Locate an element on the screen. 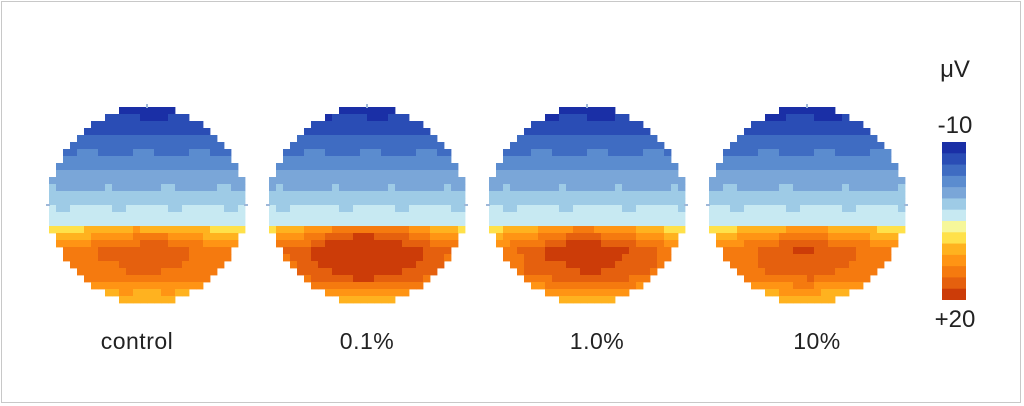 The width and height of the screenshot is (1024, 406). topomap-10- is located at coordinates (807, 204).